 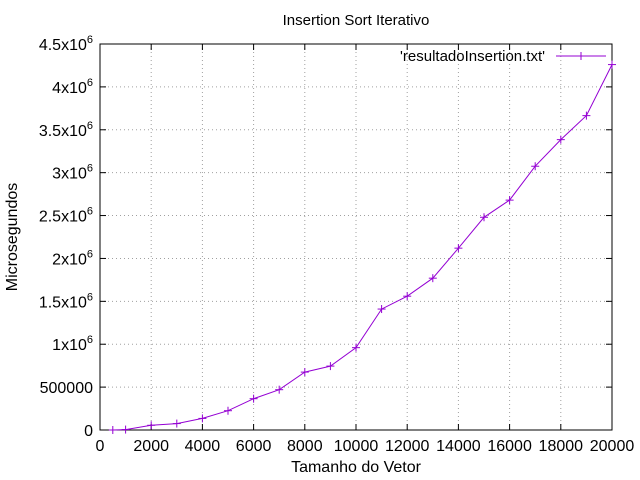 What do you see at coordinates (509, 446) in the screenshot?
I see `x-tick-label: 16000` at bounding box center [509, 446].